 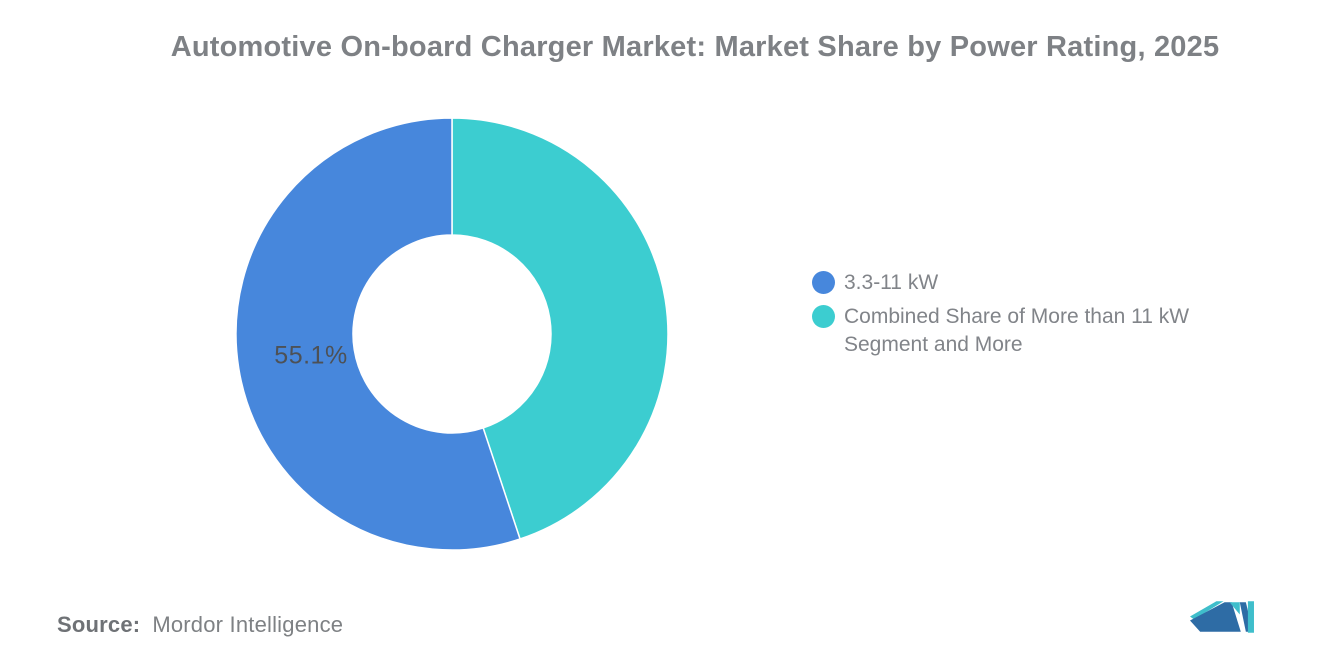 I want to click on legend-item-label: 3.3-11 kW, so click(x=891, y=282).